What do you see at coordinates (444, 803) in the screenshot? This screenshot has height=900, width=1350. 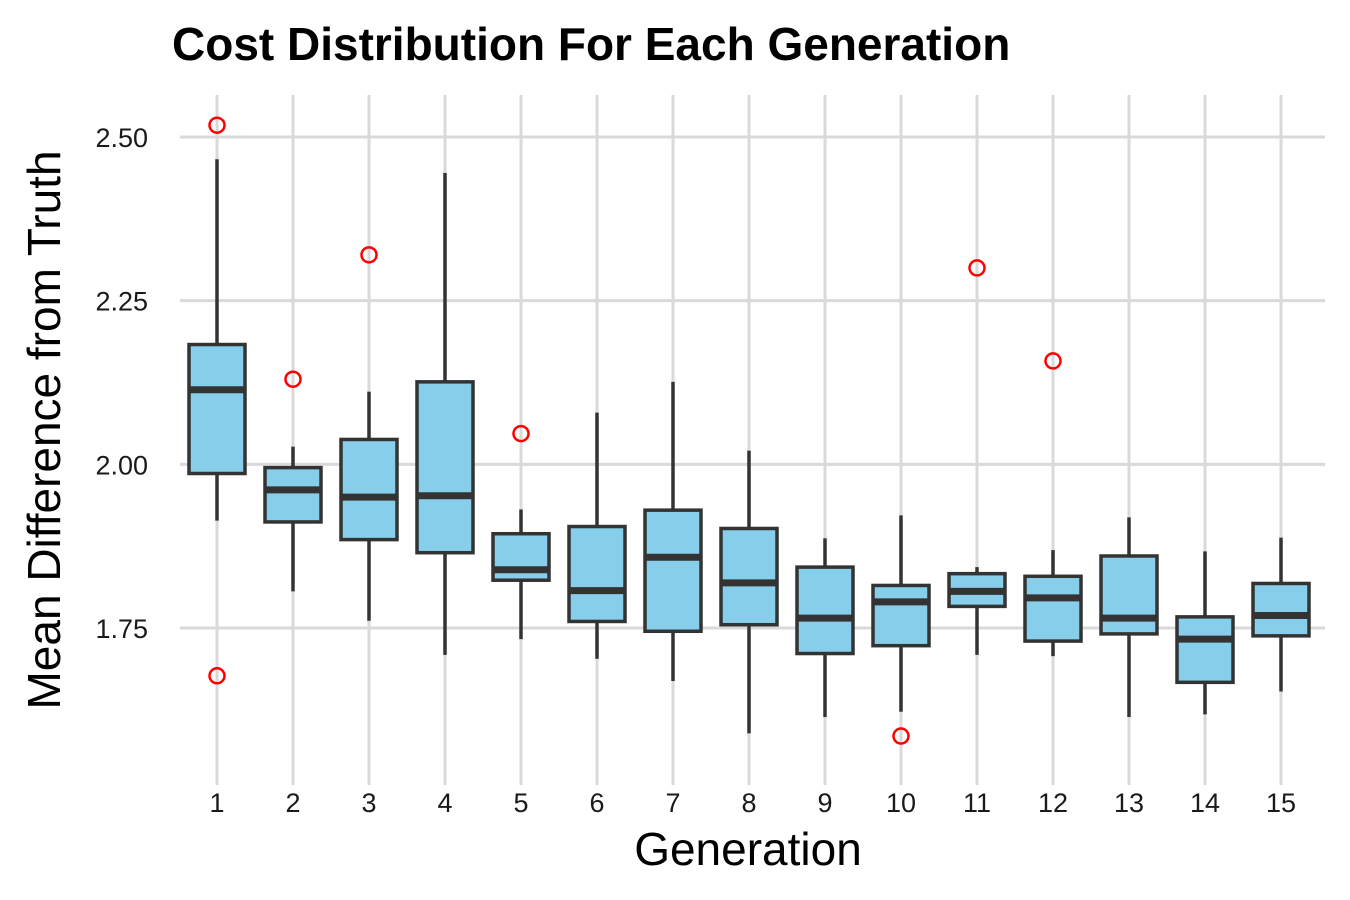 I see `x-tick-label: 4` at bounding box center [444, 803].